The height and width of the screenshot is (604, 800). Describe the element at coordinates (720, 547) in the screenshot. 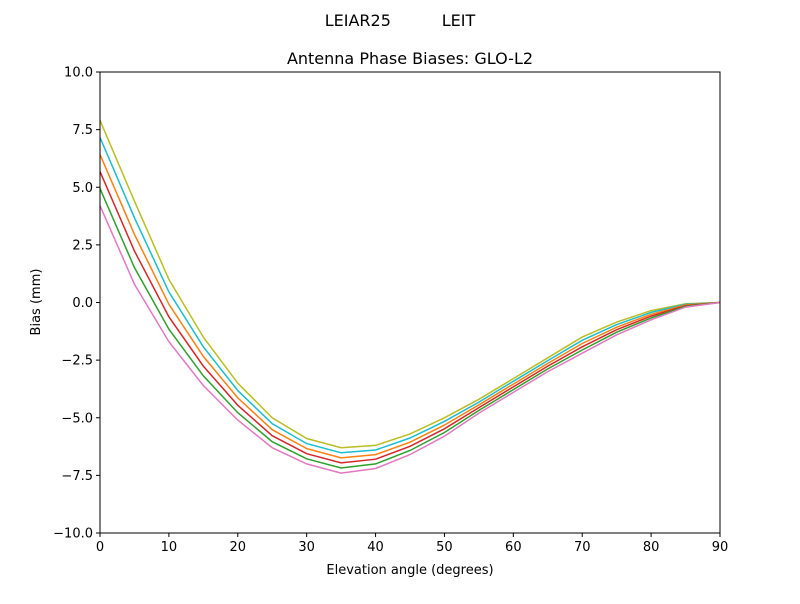

I see `x-tick-label: 90` at that location.